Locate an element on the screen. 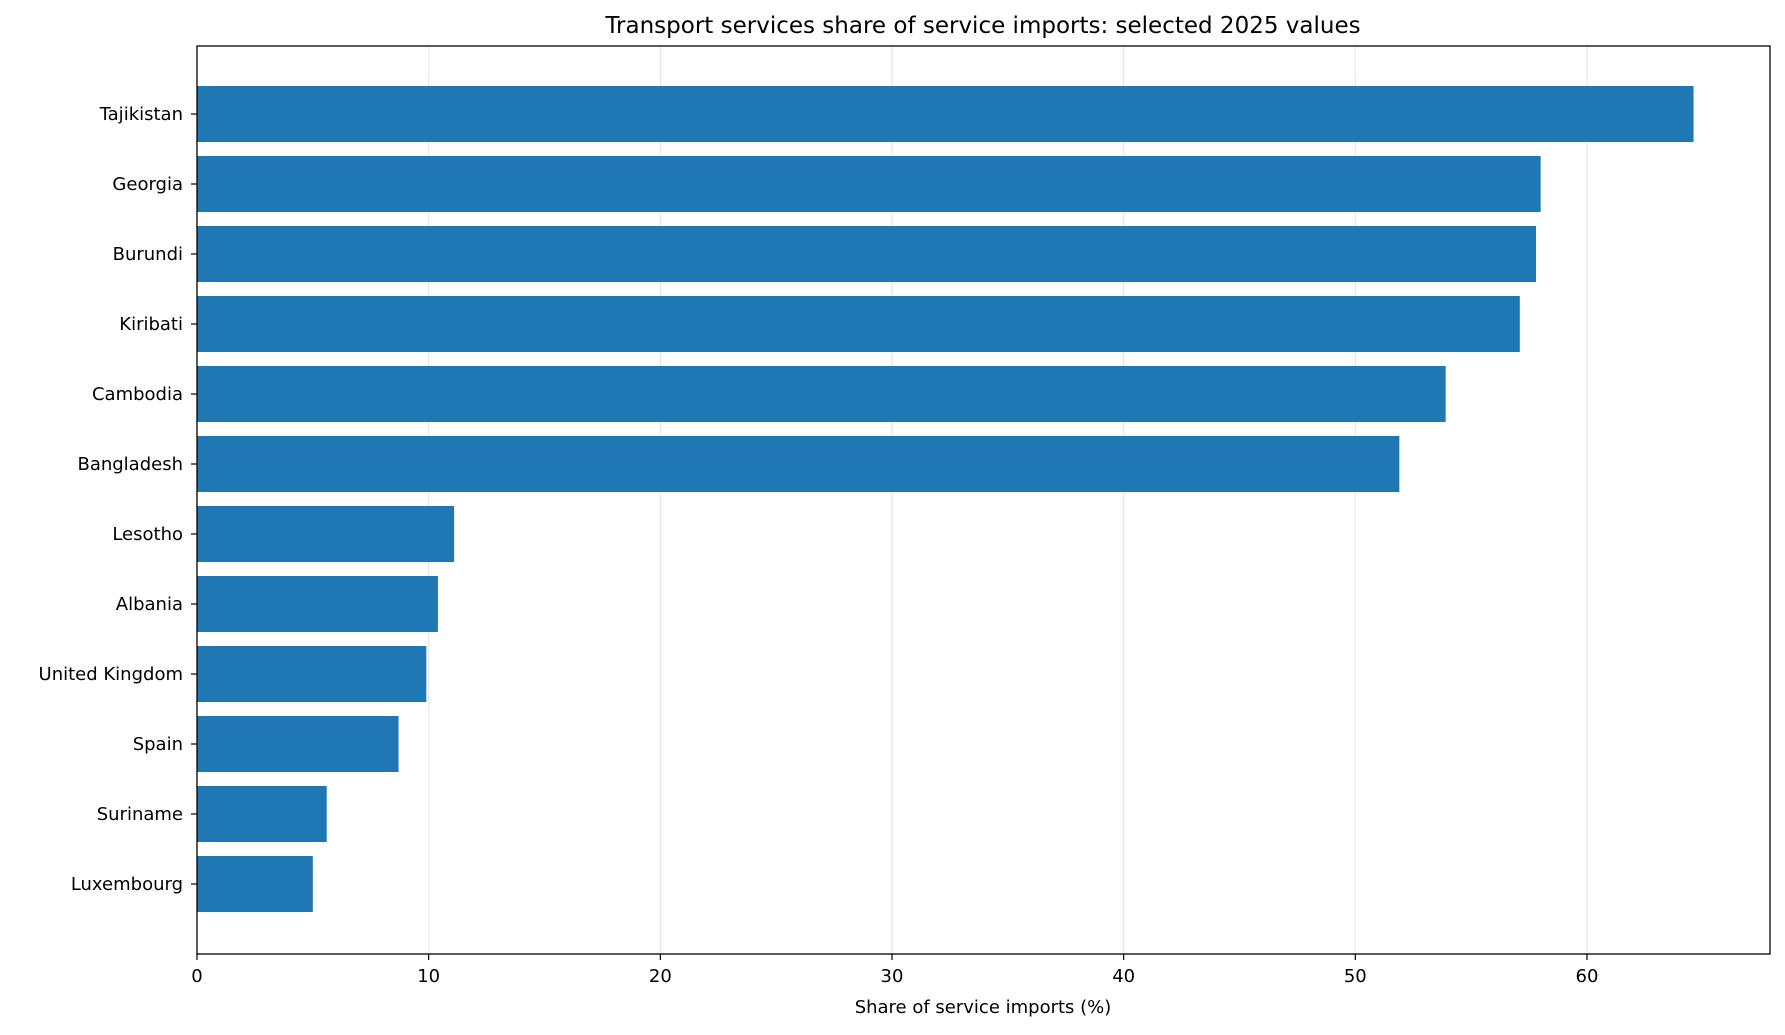  y-tick-label: Bangladesh is located at coordinates (130, 464).